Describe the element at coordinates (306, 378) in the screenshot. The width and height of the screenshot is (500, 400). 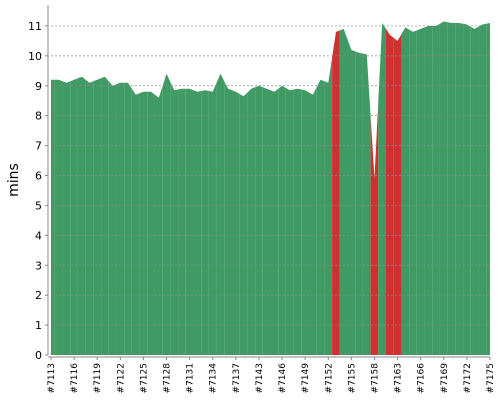
I see `x-tick-label: #7149` at that location.